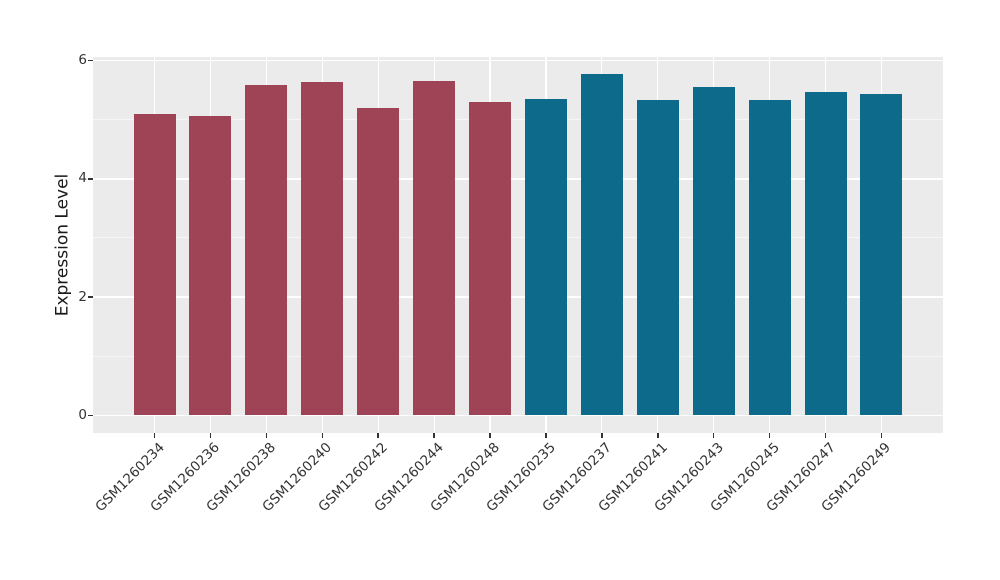 This screenshot has width=1000, height=580. What do you see at coordinates (82, 60) in the screenshot?
I see `y-tick-label: 6` at bounding box center [82, 60].